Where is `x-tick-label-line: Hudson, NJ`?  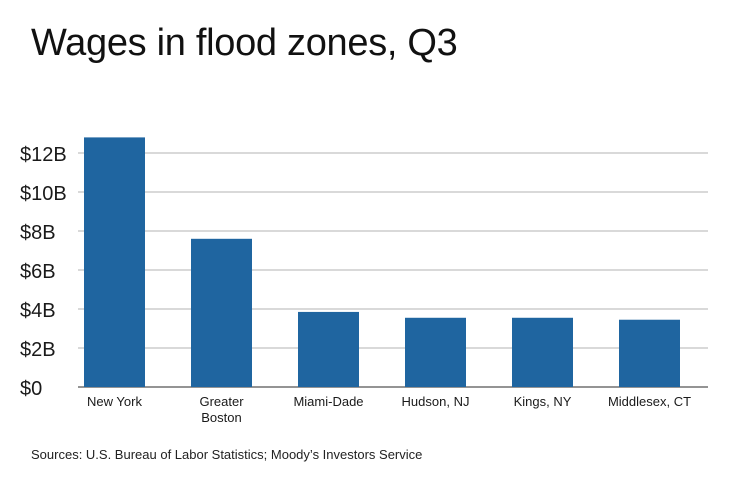
x-tick-label-line: Hudson, NJ is located at coordinates (436, 401).